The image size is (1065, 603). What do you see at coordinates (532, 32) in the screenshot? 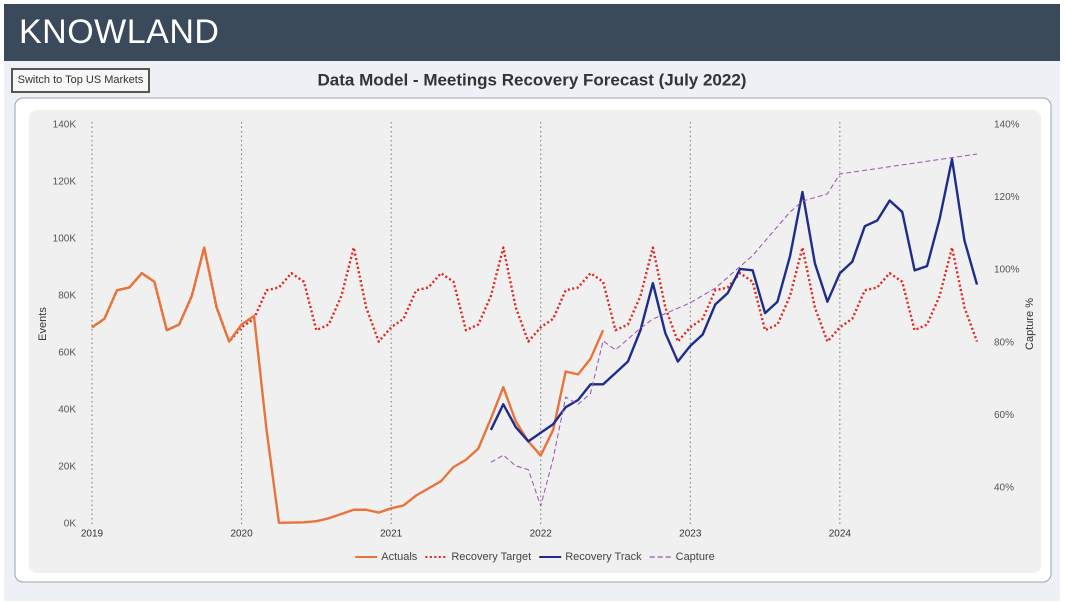
I see `header: KNOWLAND` at bounding box center [532, 32].